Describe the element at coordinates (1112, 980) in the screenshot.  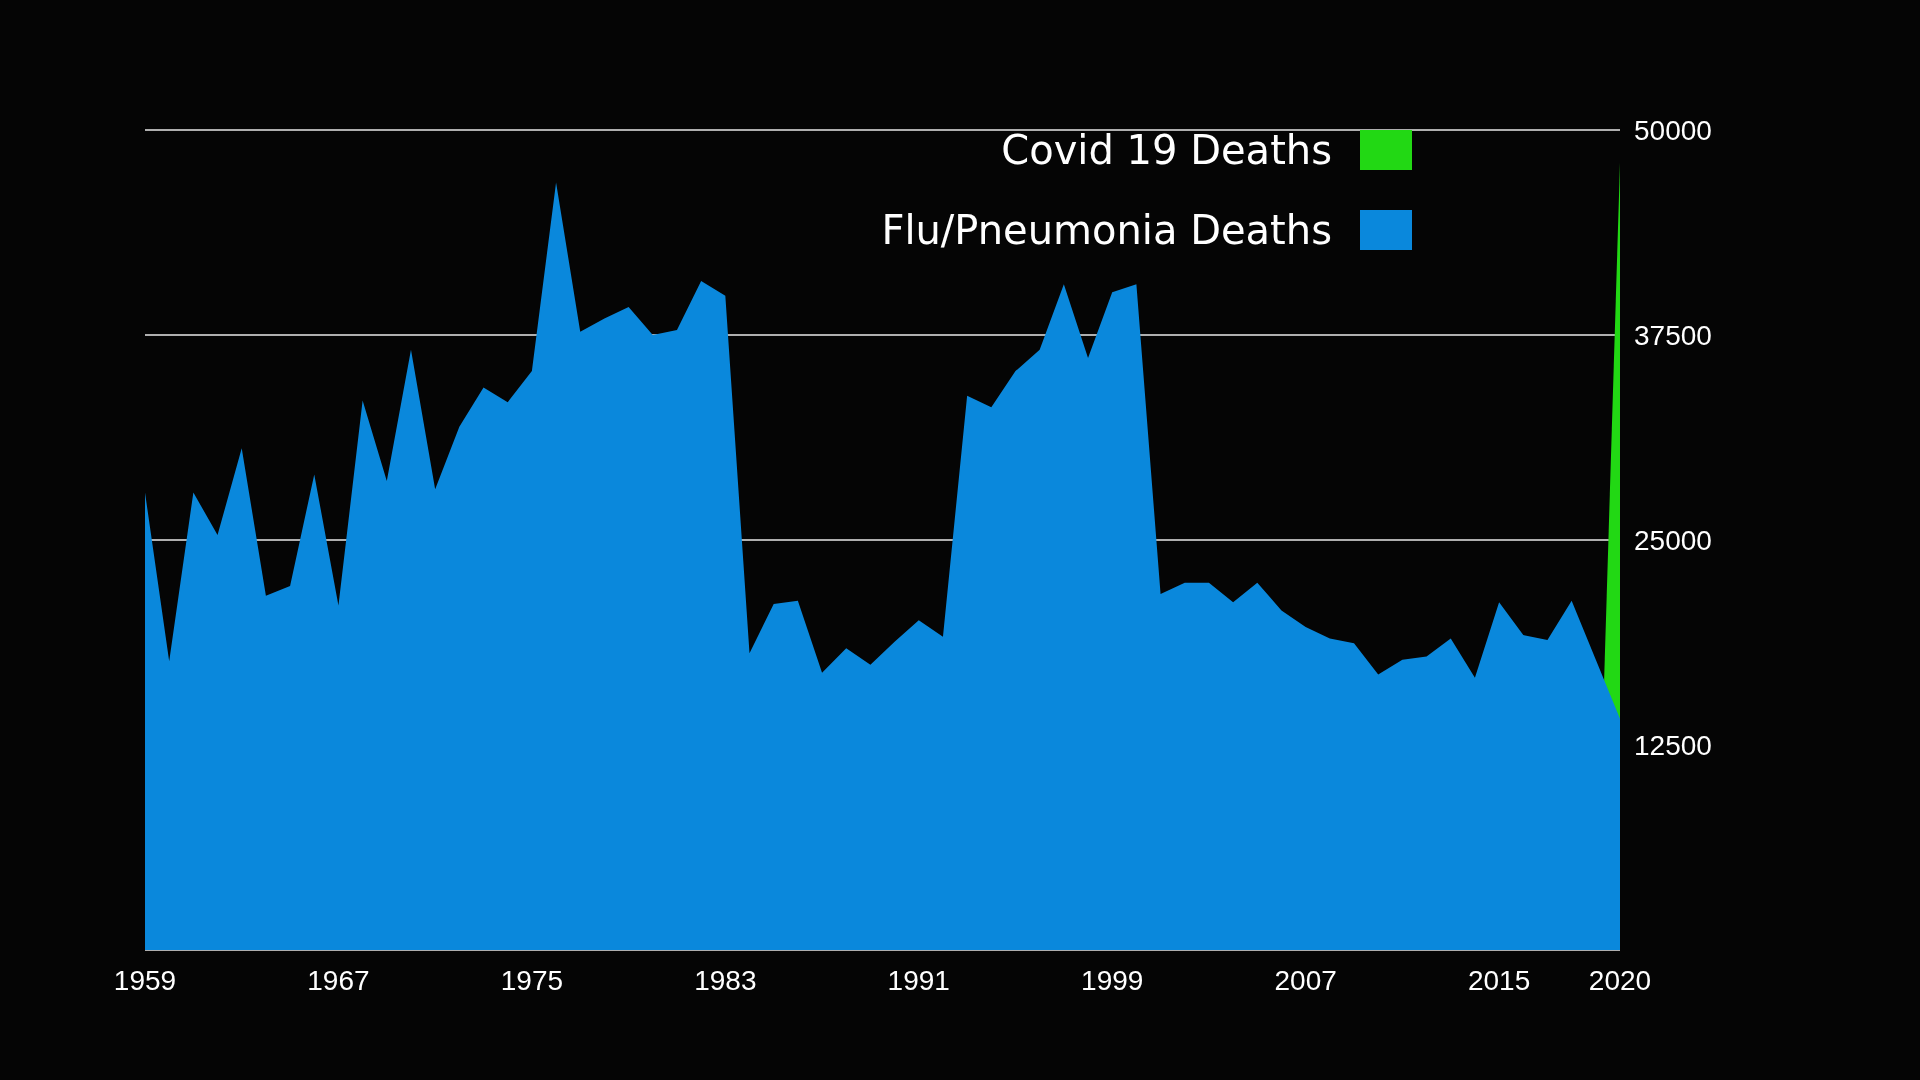
I see `x-tick-label: 1999` at that location.